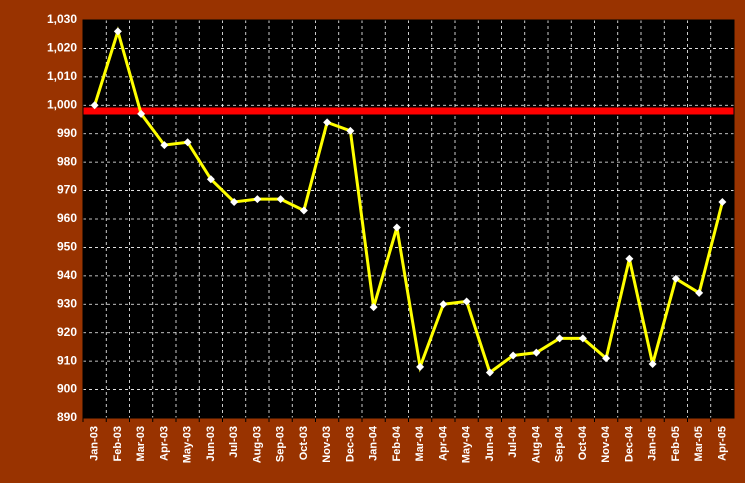 This screenshot has width=745, height=483. I want to click on y-tick-label: 1,000, so click(62, 104).